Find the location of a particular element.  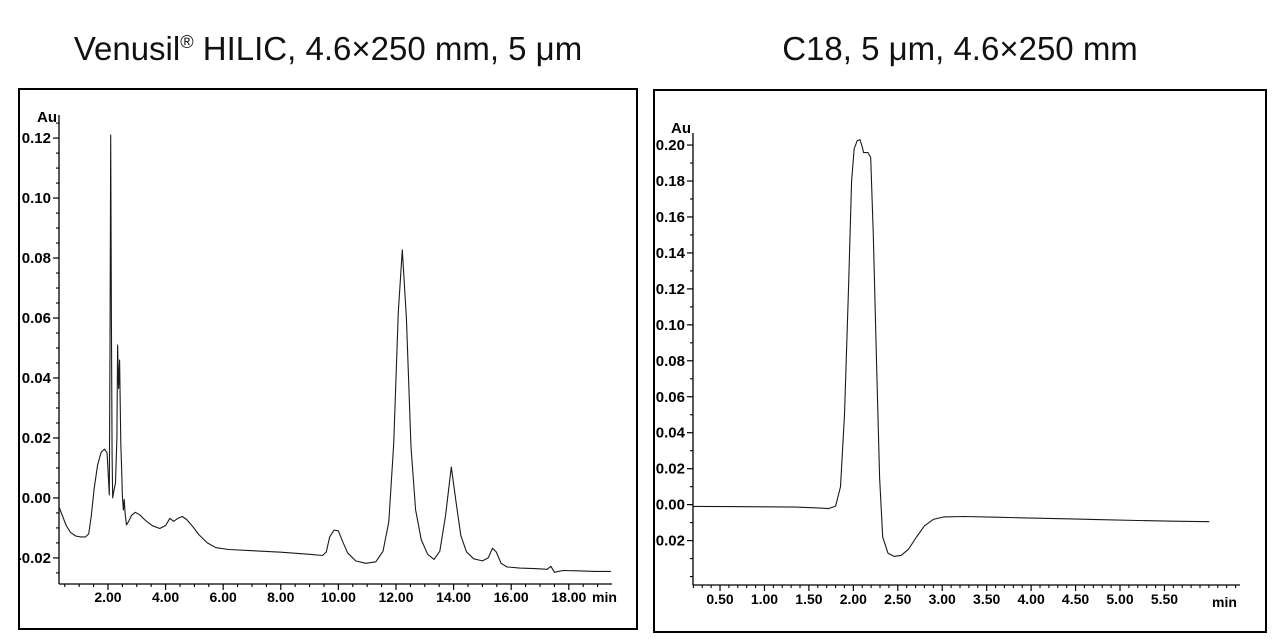

x-tick-label: 4.50 is located at coordinates (1075, 599).